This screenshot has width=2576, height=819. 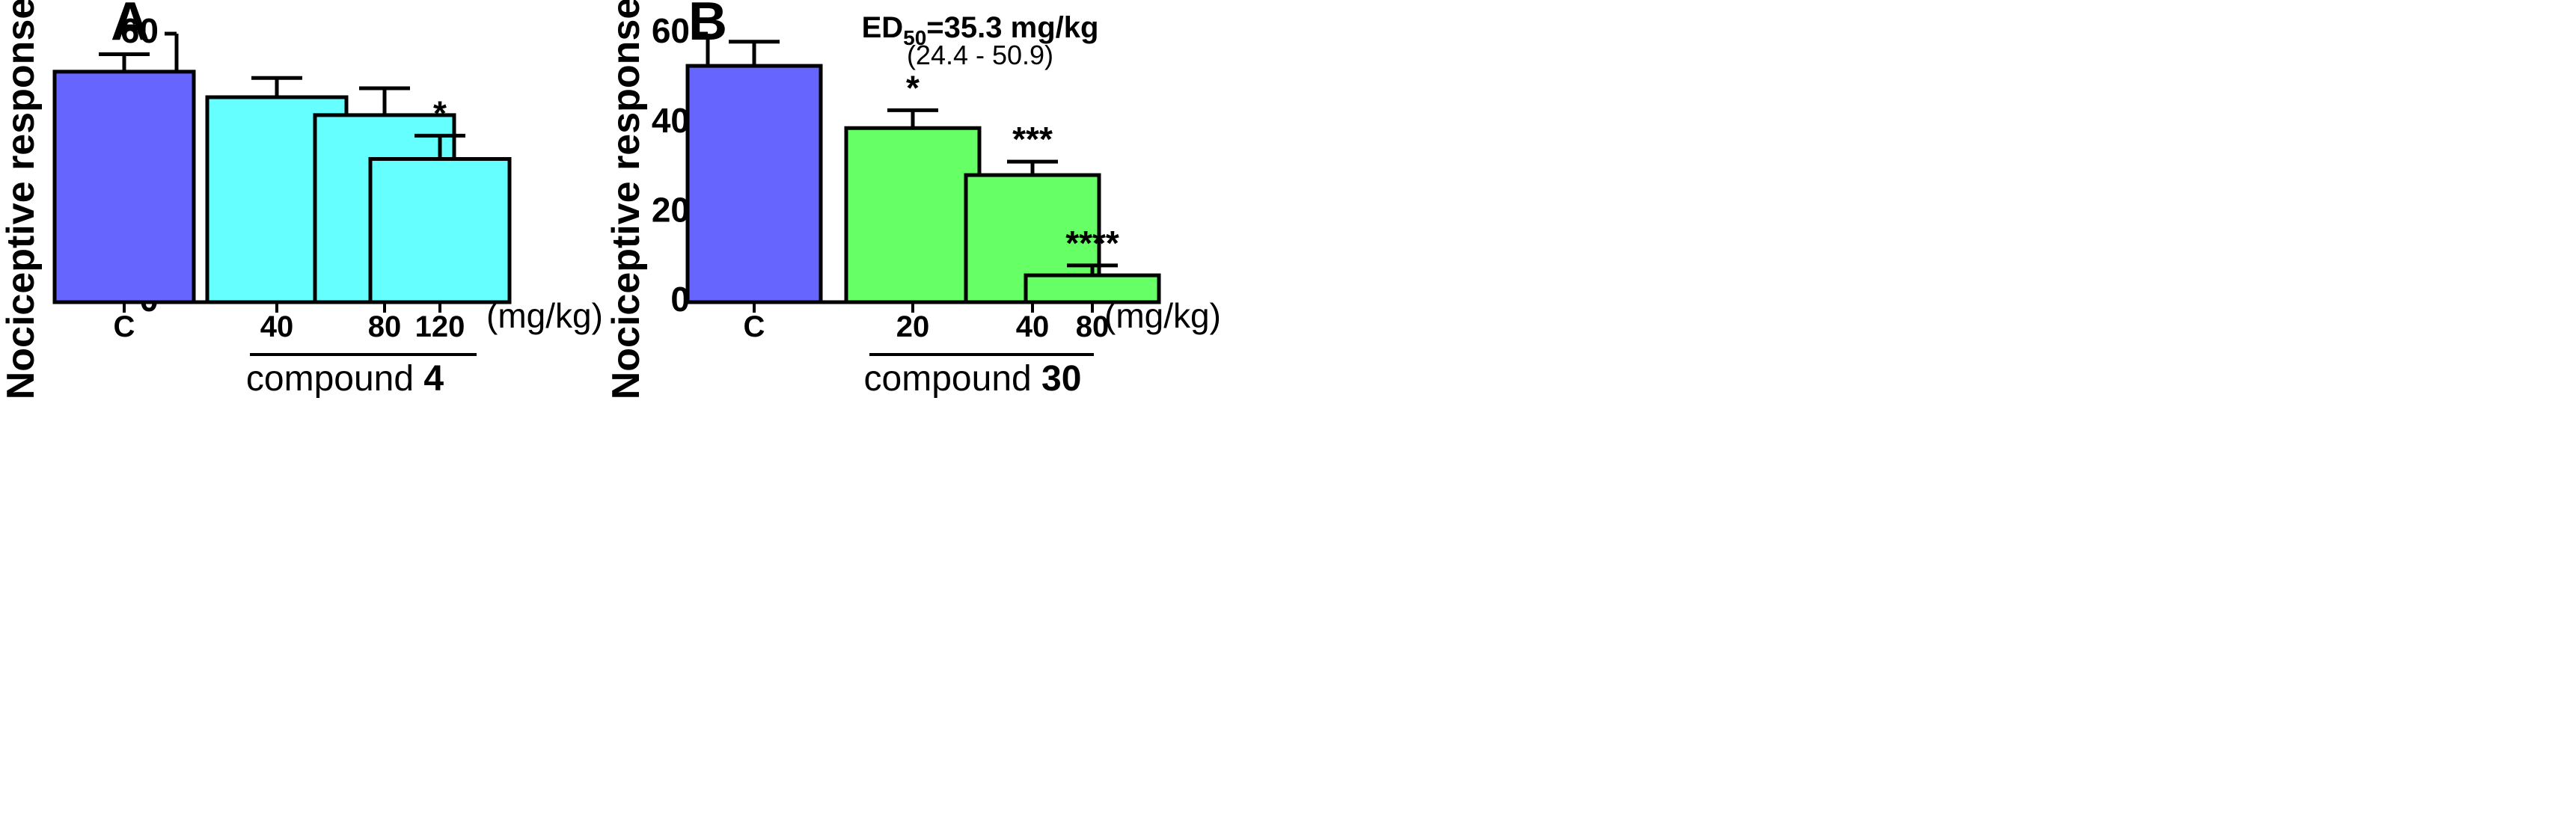 What do you see at coordinates (1012, 27) in the screenshot?
I see `panel-b-ed50-value: =35.3 mg/kg` at bounding box center [1012, 27].